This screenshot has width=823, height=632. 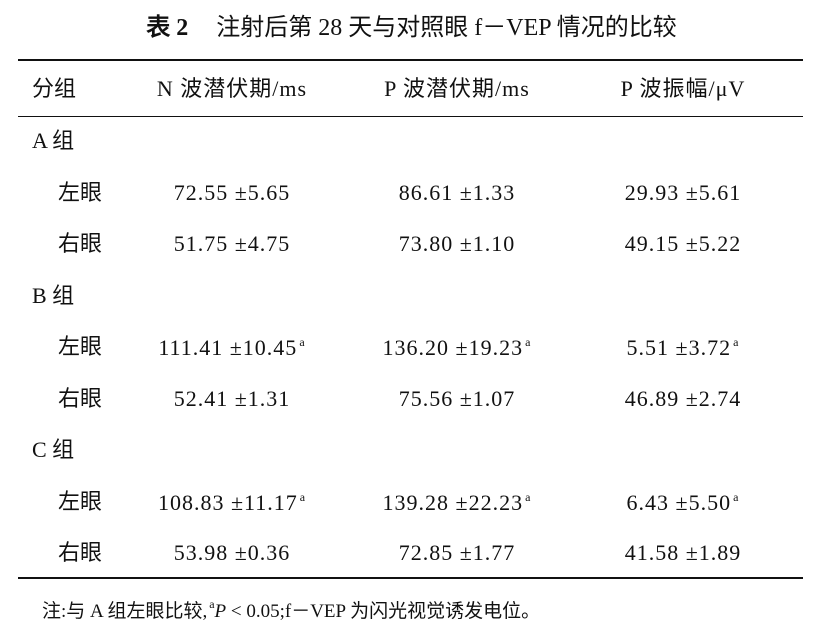 What do you see at coordinates (446, 28) in the screenshot?
I see `title-text: 注射后第 28 天与对照眼 f－VEP 情况的比较` at bounding box center [446, 28].